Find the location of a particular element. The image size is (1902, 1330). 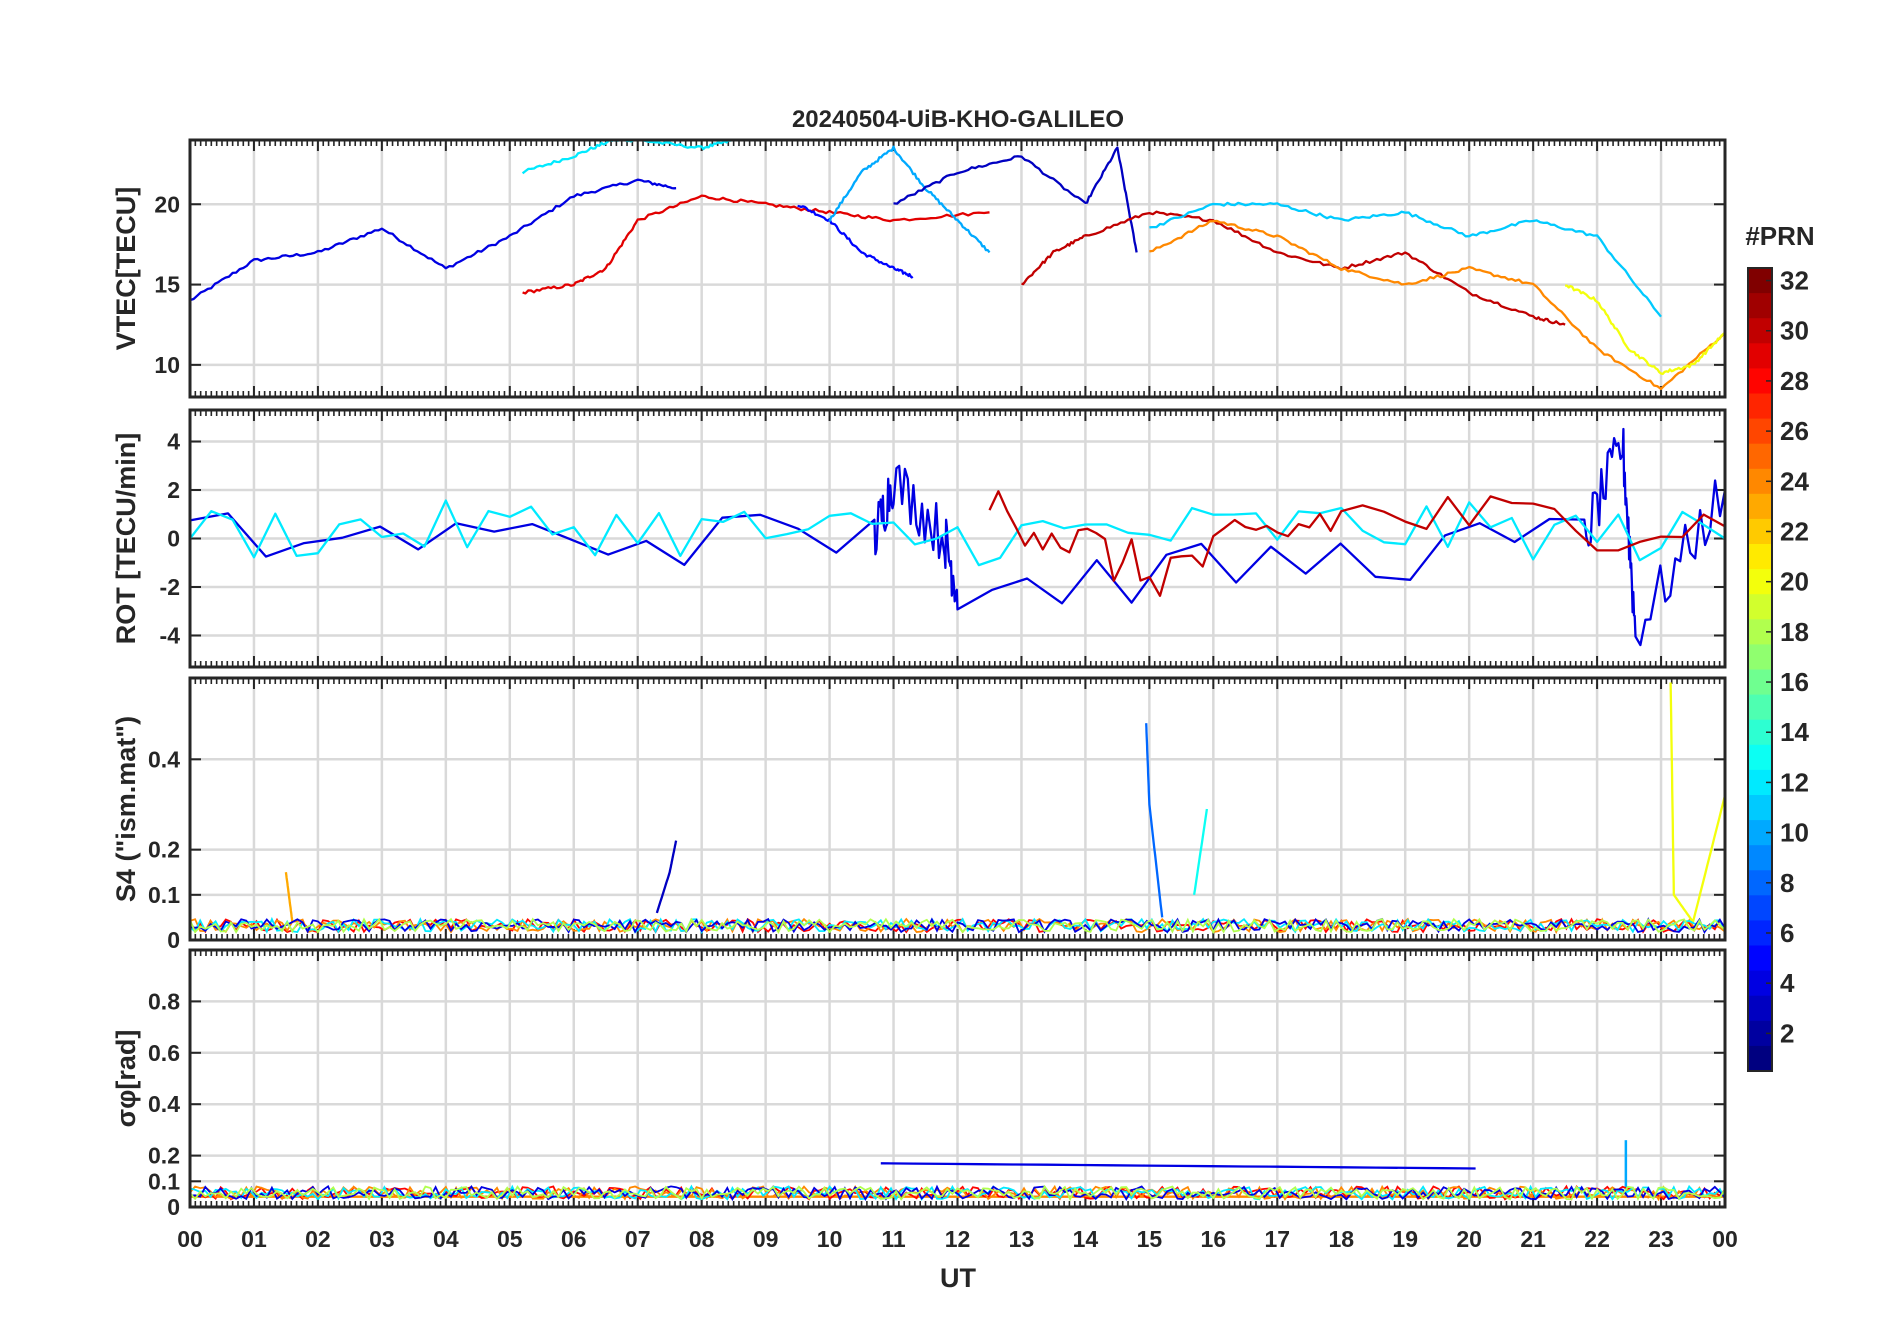

y-tick-label: -2 is located at coordinates (170, 587).